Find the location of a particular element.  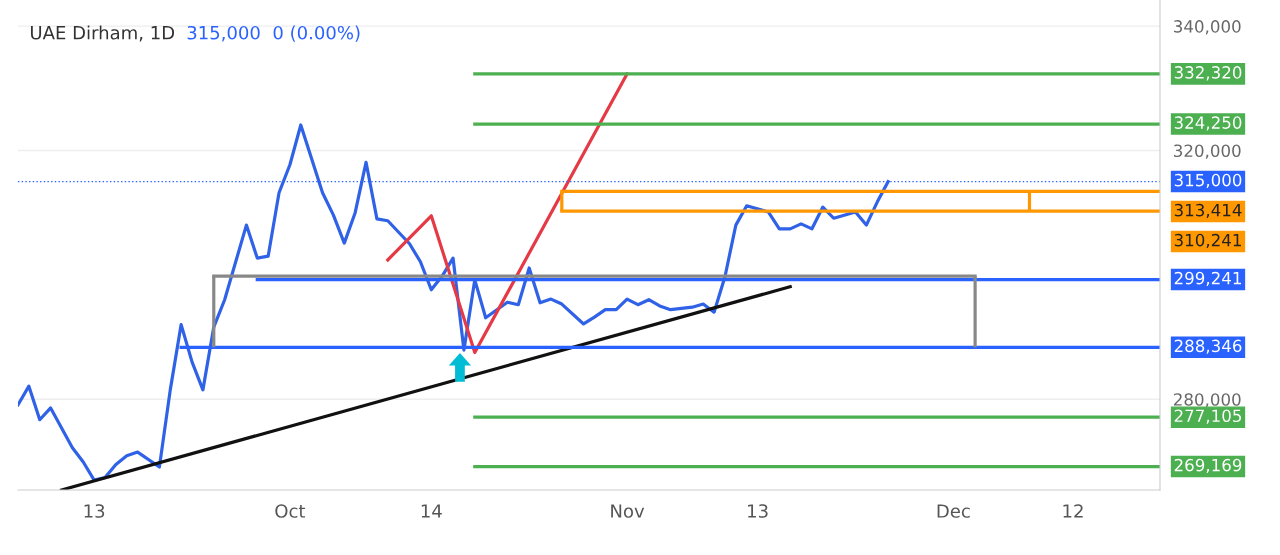

y-tick-label: 280,000 is located at coordinates (1207, 400).